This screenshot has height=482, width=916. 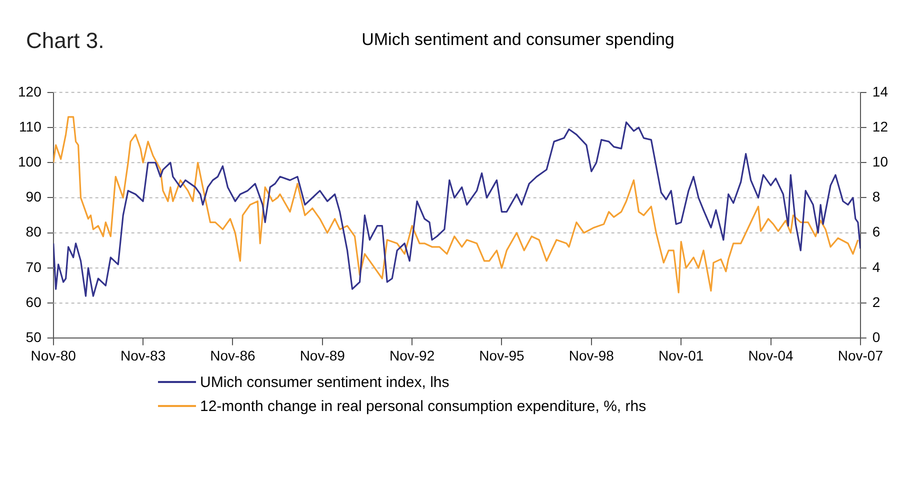 I want to click on chart-title: UMich sentiment and consumer spending, so click(x=518, y=40).